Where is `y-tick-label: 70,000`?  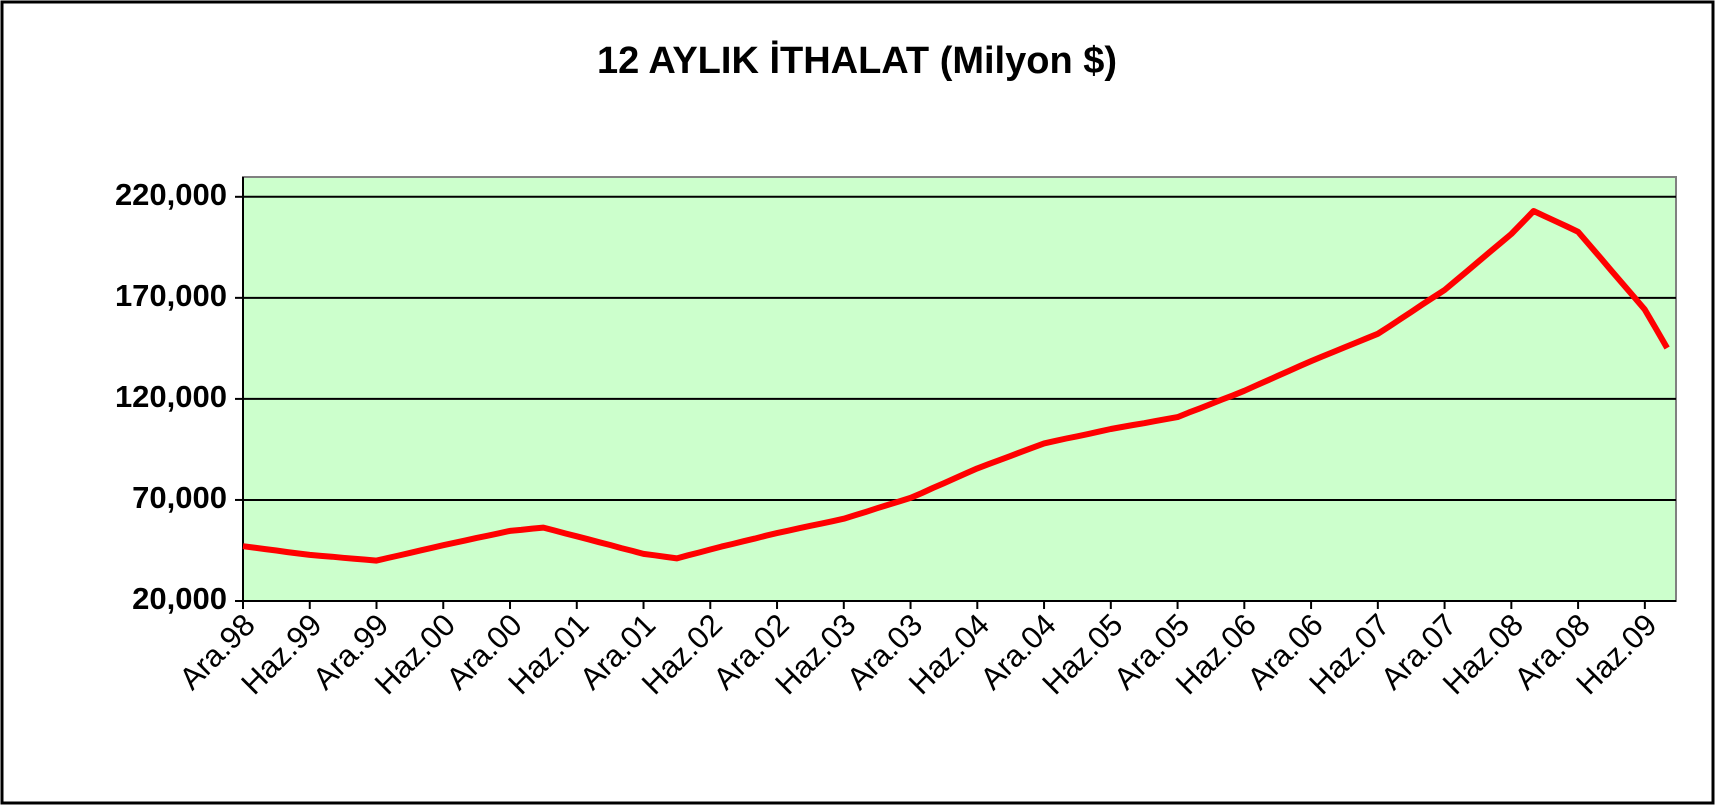
y-tick-label: 70,000 is located at coordinates (179, 497).